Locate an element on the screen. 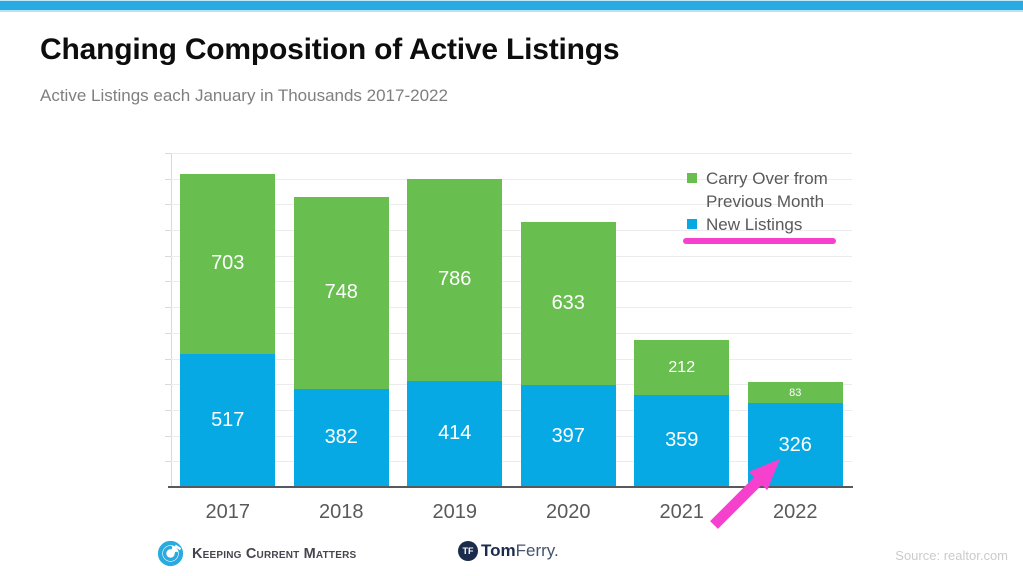 The height and width of the screenshot is (576, 1023). bar-value-label: 83 is located at coordinates (795, 392).